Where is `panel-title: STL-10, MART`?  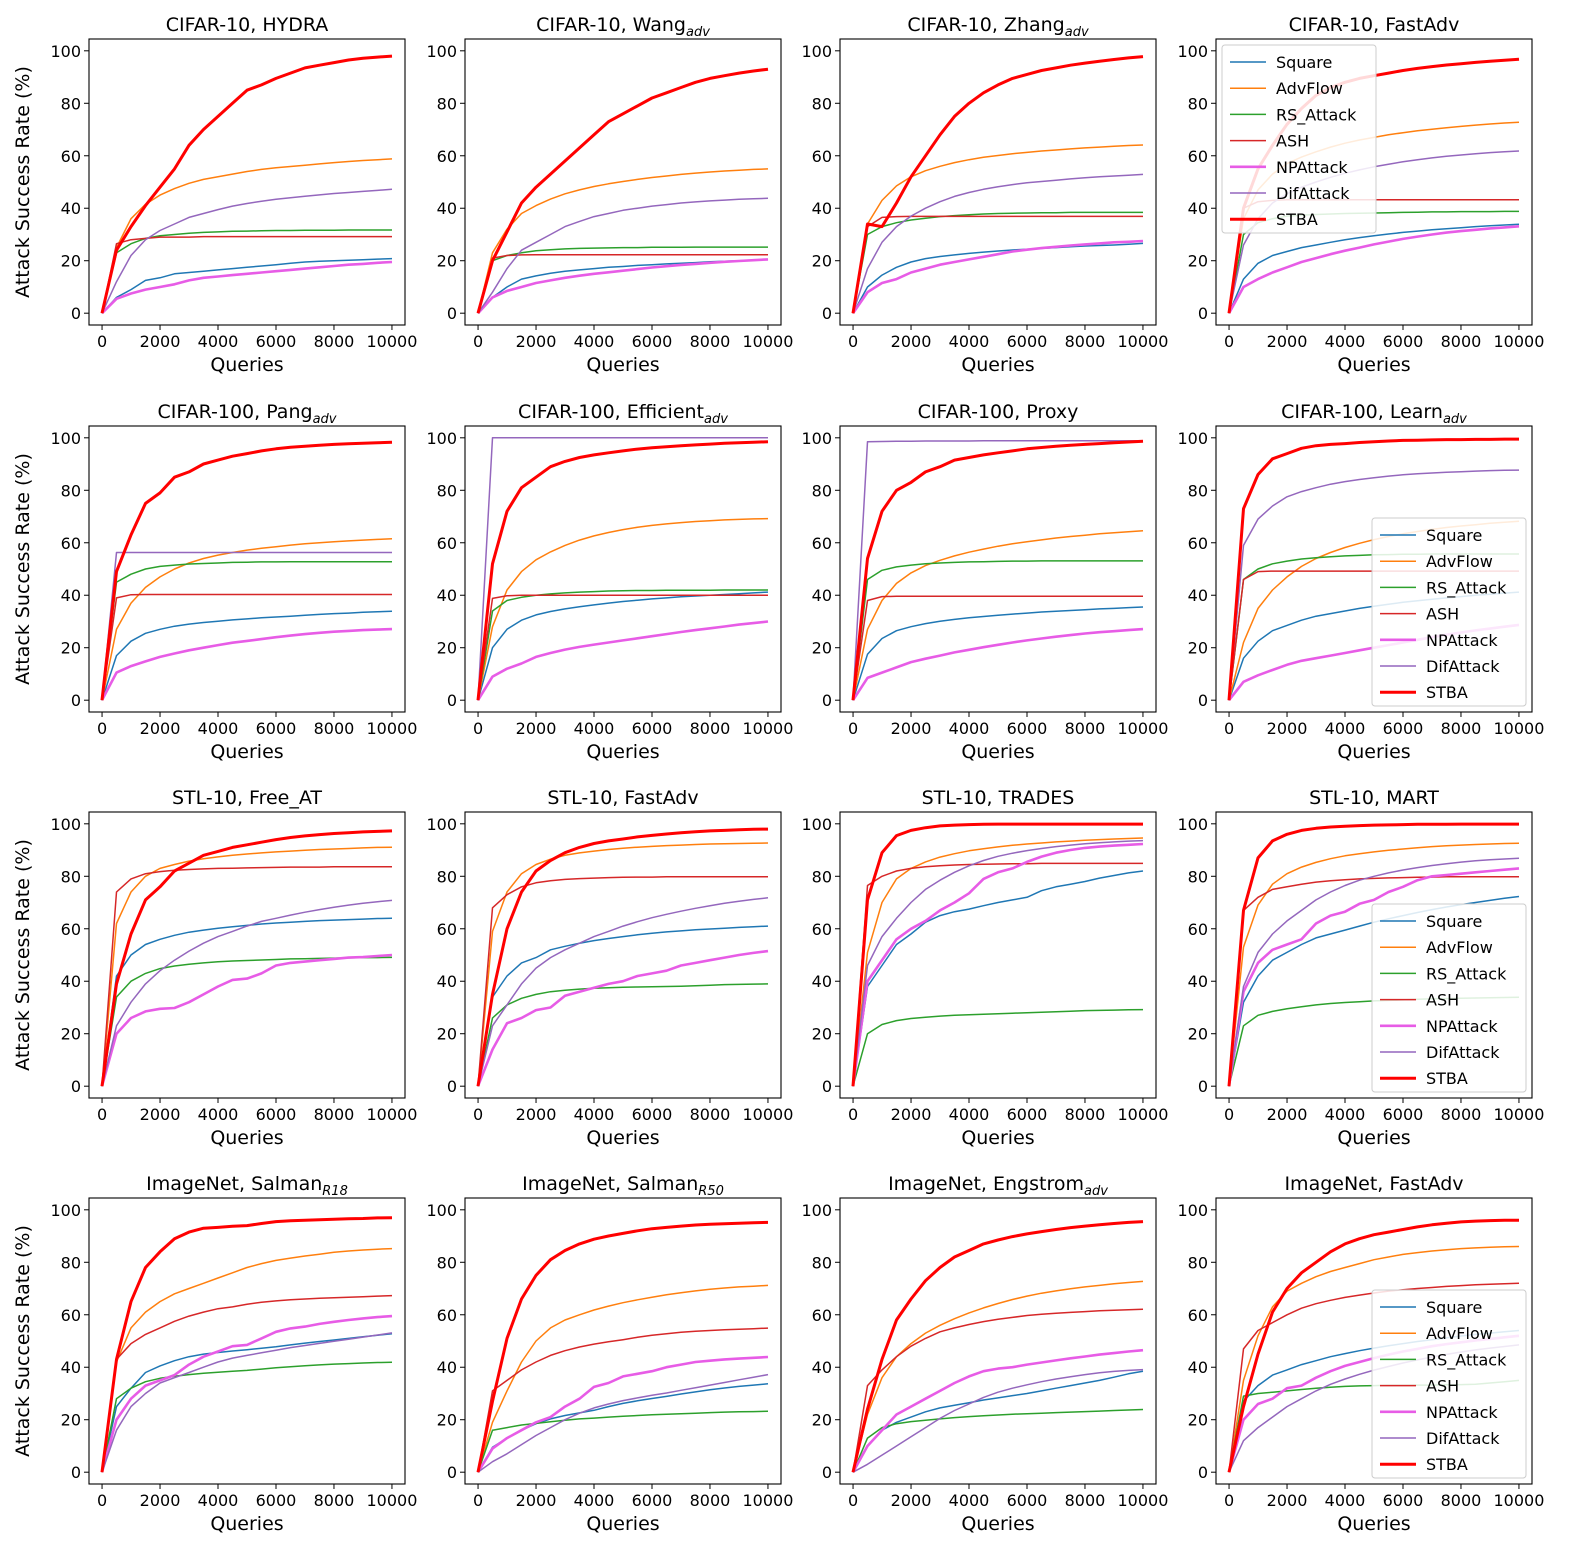
panel-title: STL-10, MART is located at coordinates (1374, 798).